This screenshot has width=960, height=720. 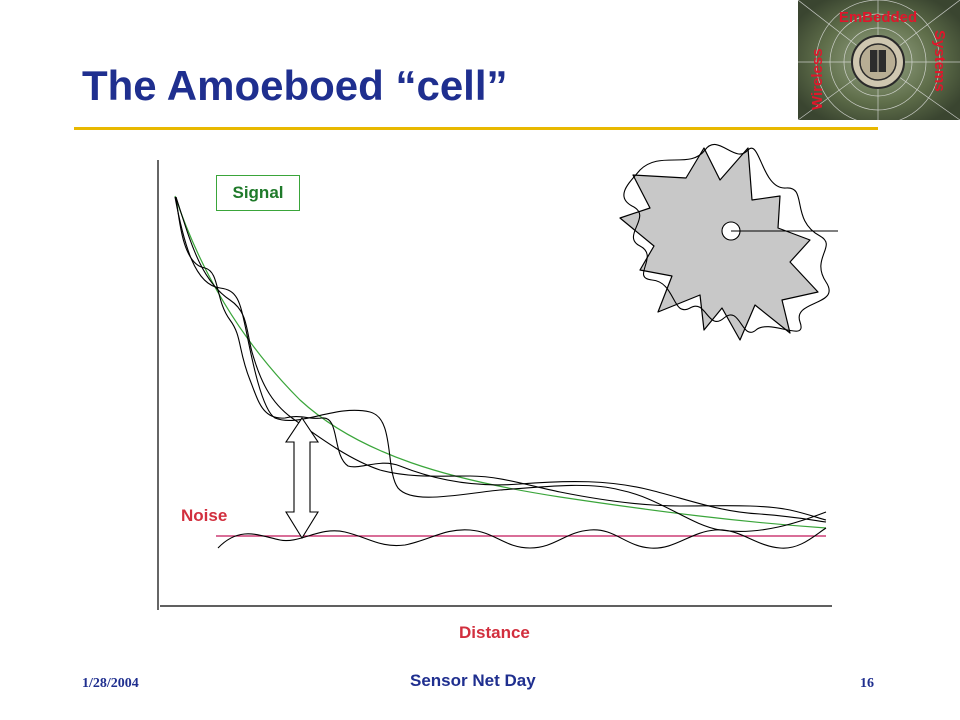 What do you see at coordinates (878, 17) in the screenshot?
I see `logo-top-text: EmBedded` at bounding box center [878, 17].